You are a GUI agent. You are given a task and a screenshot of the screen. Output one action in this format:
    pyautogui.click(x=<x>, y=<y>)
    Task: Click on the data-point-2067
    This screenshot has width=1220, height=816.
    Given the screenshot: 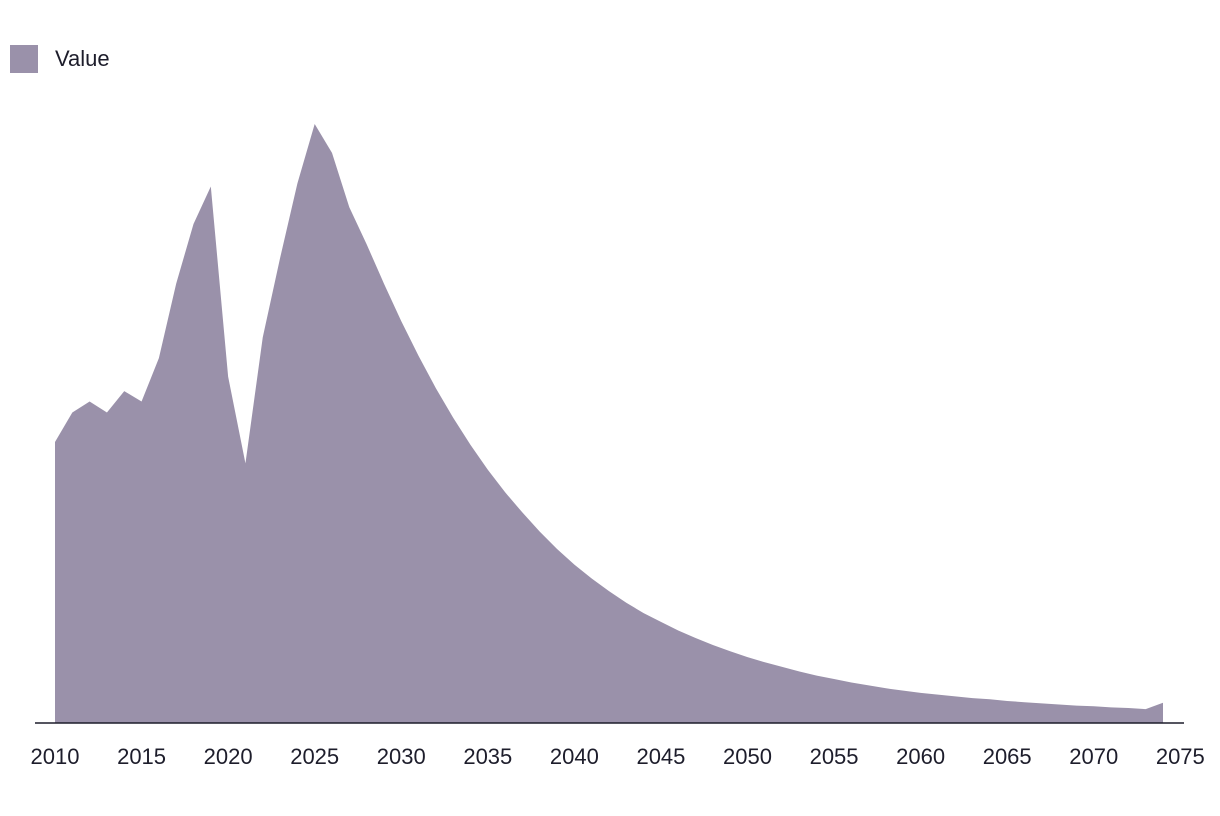 What is the action you would take?
    pyautogui.click(x=1042, y=703)
    